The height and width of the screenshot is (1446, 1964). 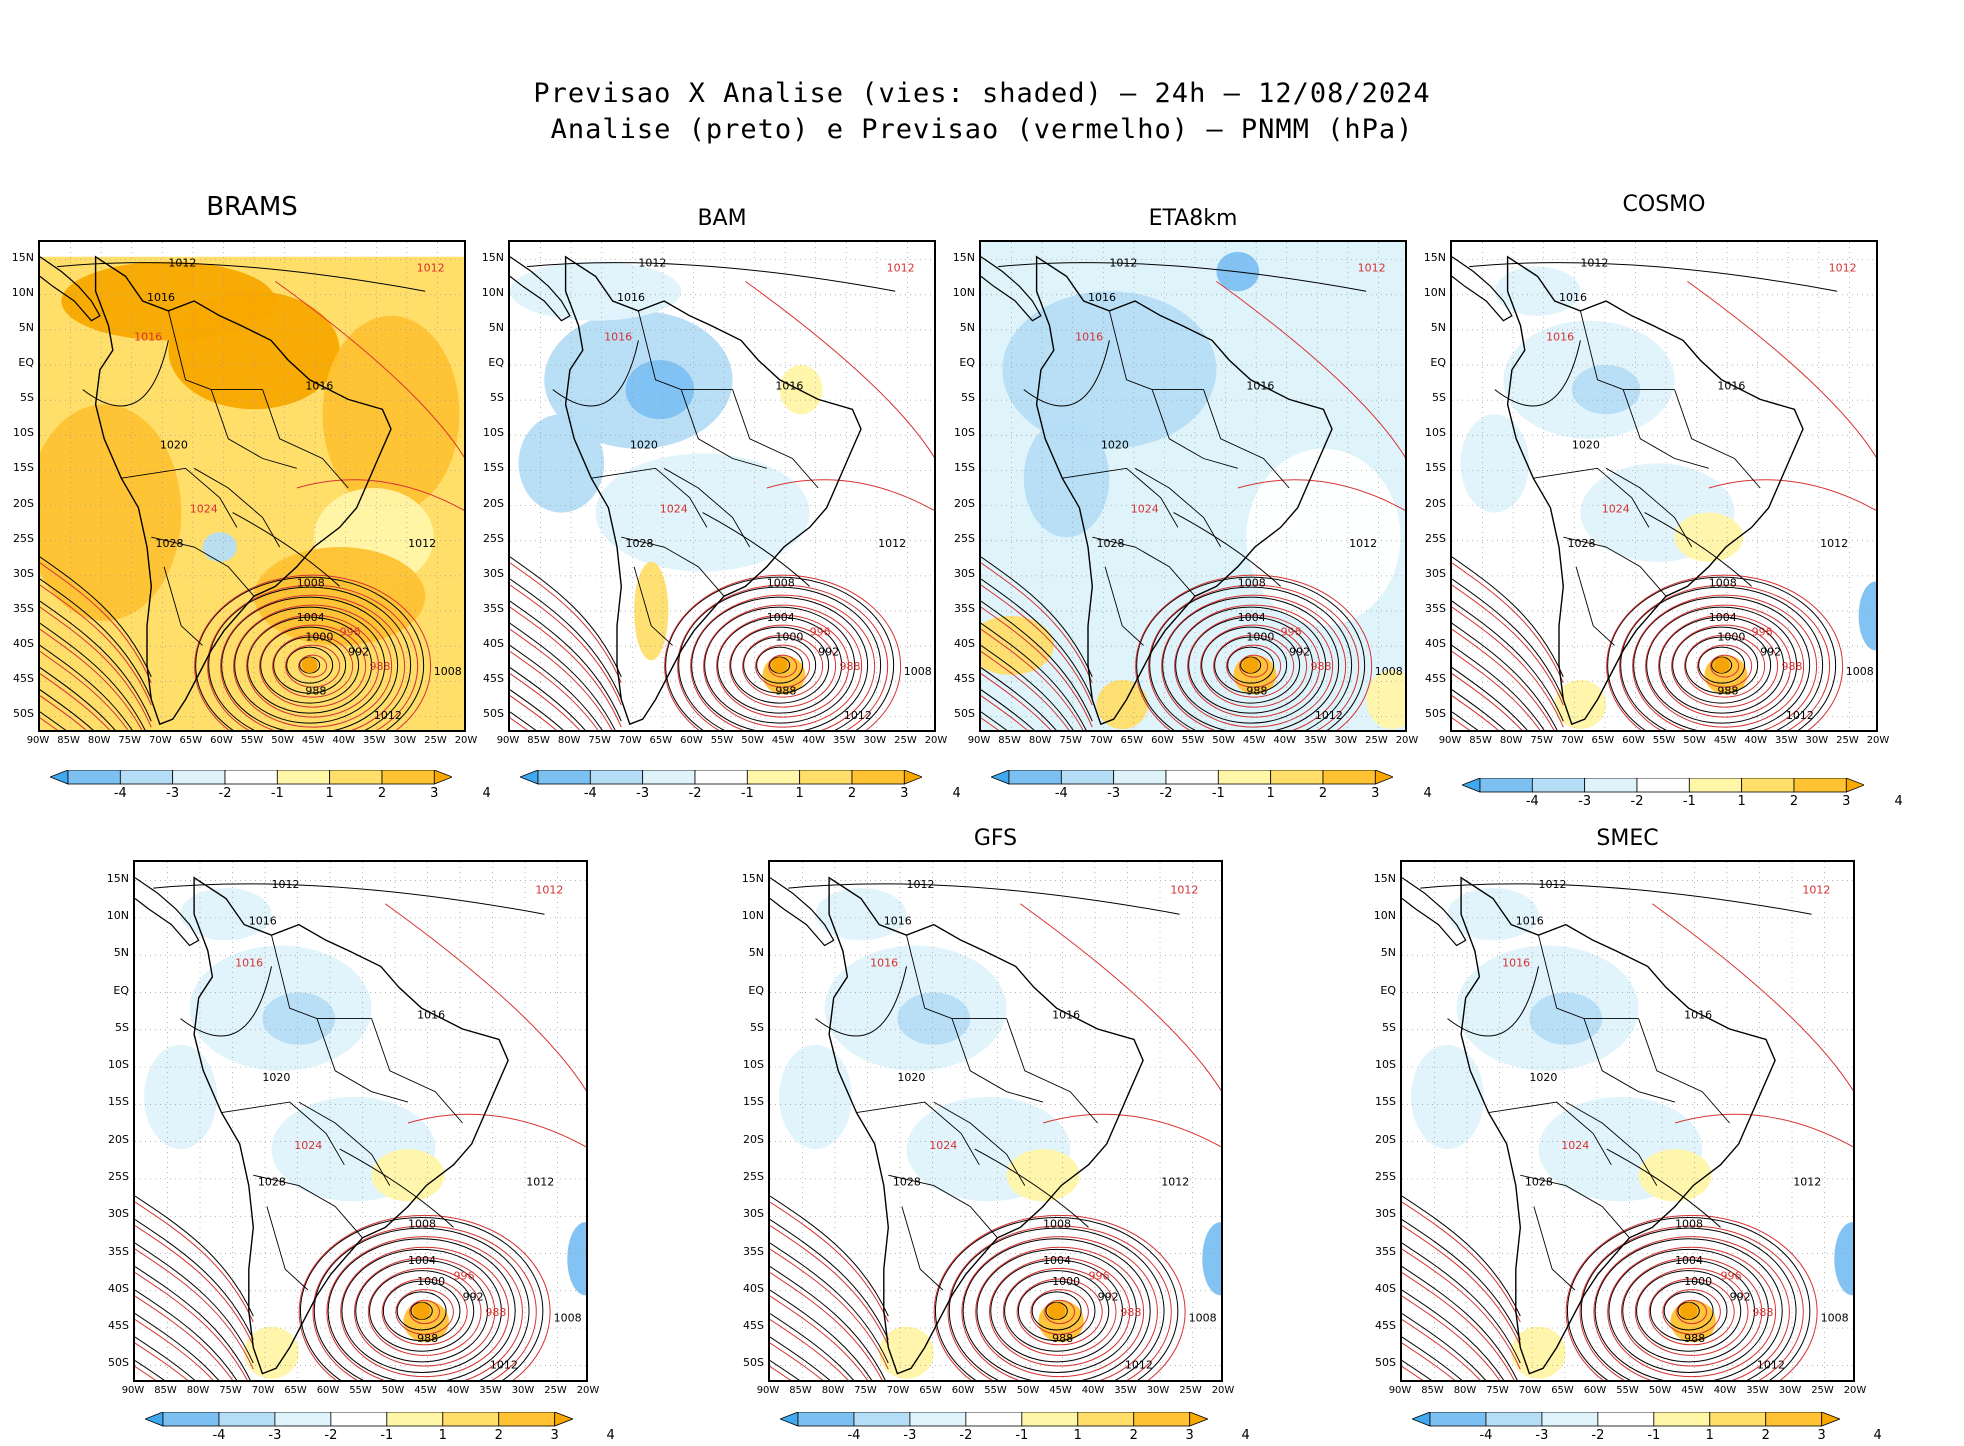 What do you see at coordinates (757, 1027) in the screenshot?
I see `latitude-tick-label: 5S` at bounding box center [757, 1027].